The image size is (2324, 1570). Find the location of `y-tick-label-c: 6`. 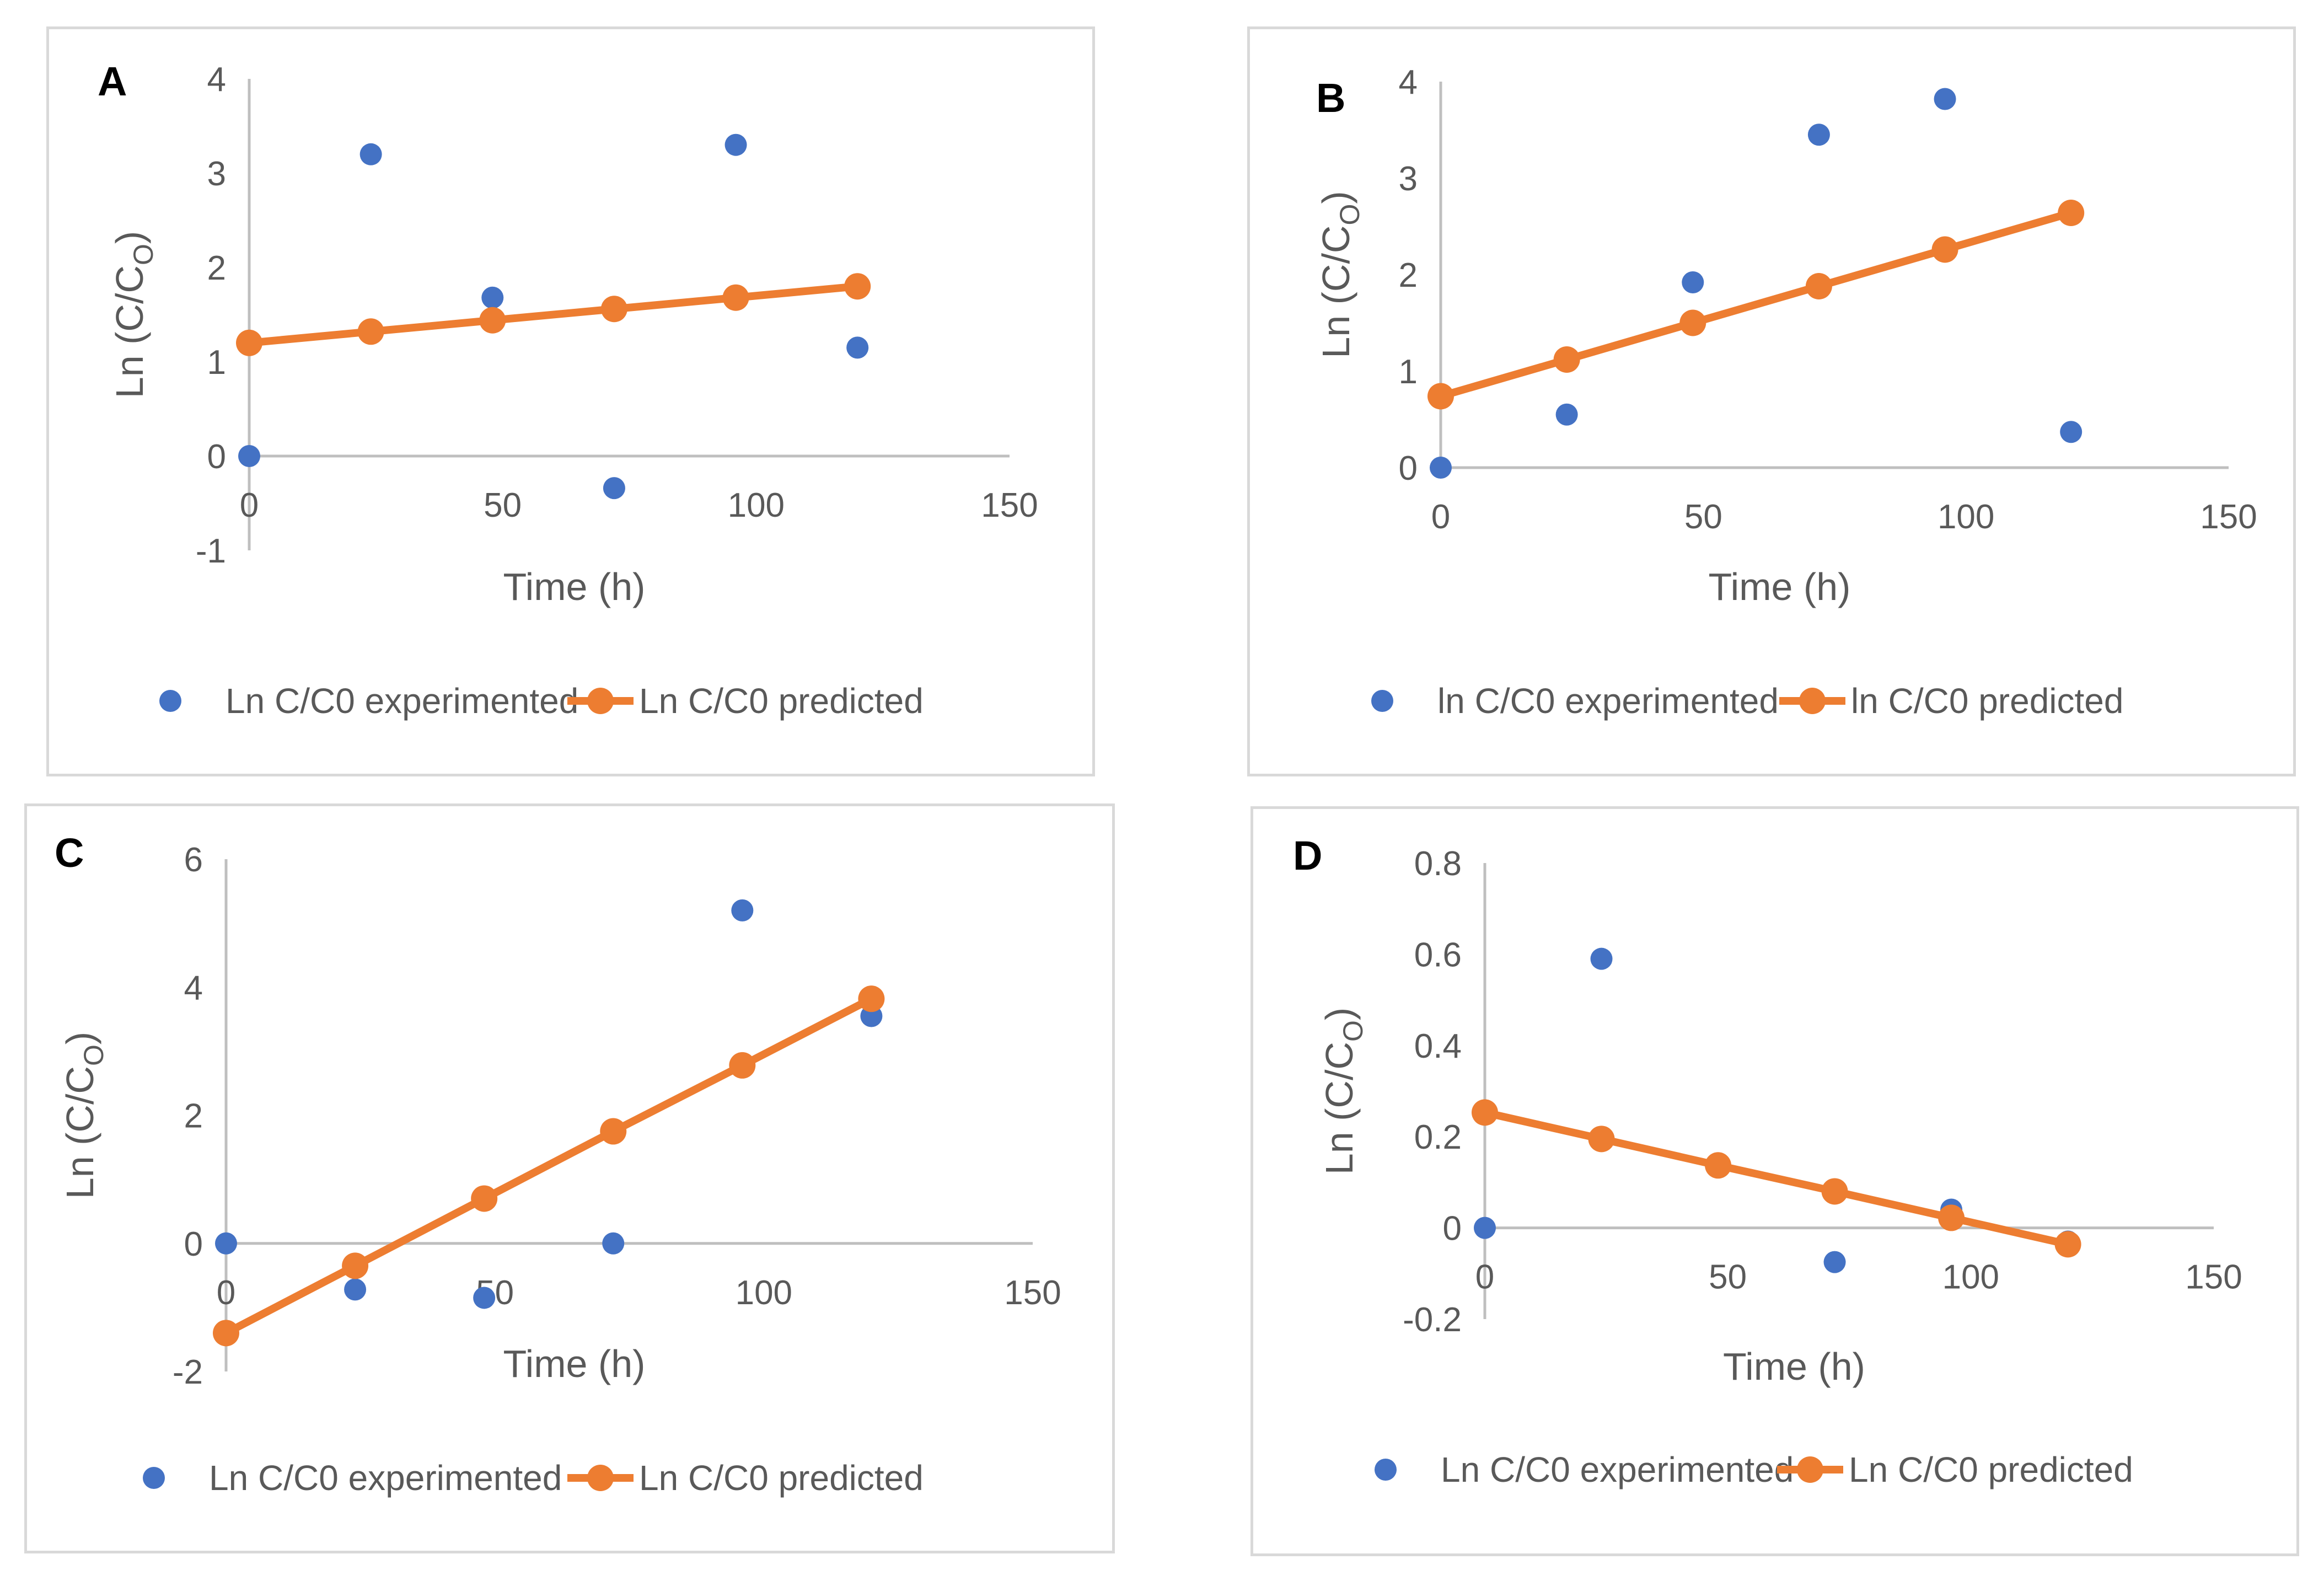

y-tick-label-c: 6 is located at coordinates (193, 860).